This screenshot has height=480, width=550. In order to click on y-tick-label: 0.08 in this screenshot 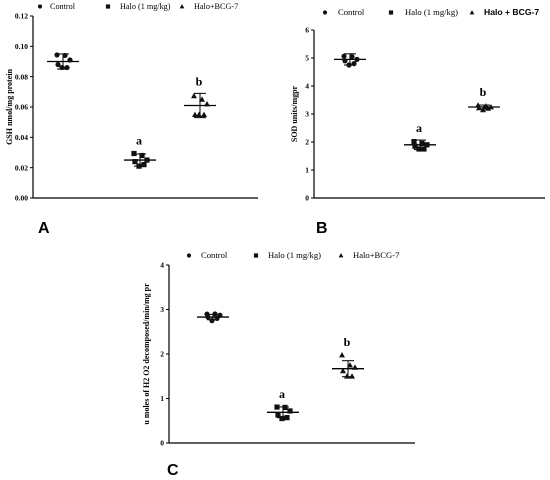, I will do `click(21, 76)`.